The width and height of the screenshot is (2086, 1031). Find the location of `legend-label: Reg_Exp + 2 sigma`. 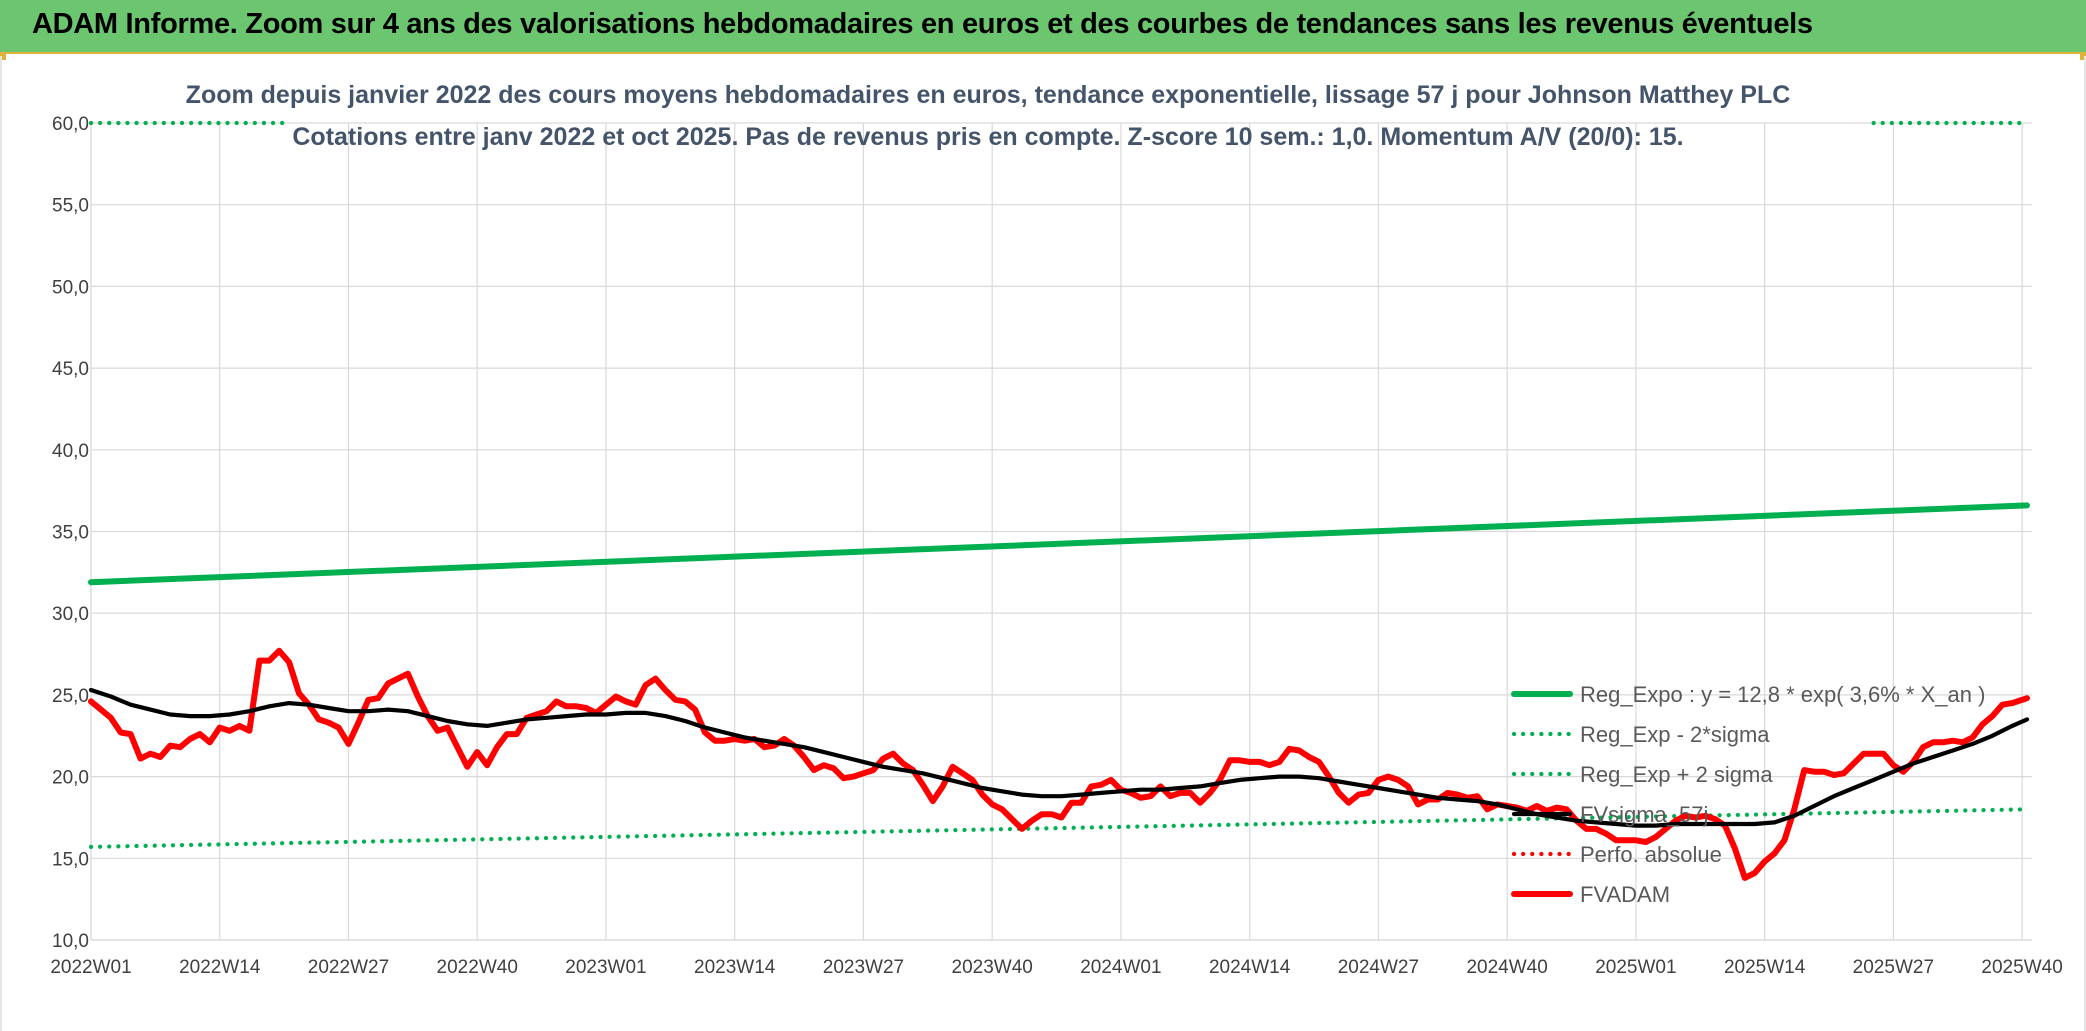

legend-label: Reg_Exp + 2 sigma is located at coordinates (1676, 774).